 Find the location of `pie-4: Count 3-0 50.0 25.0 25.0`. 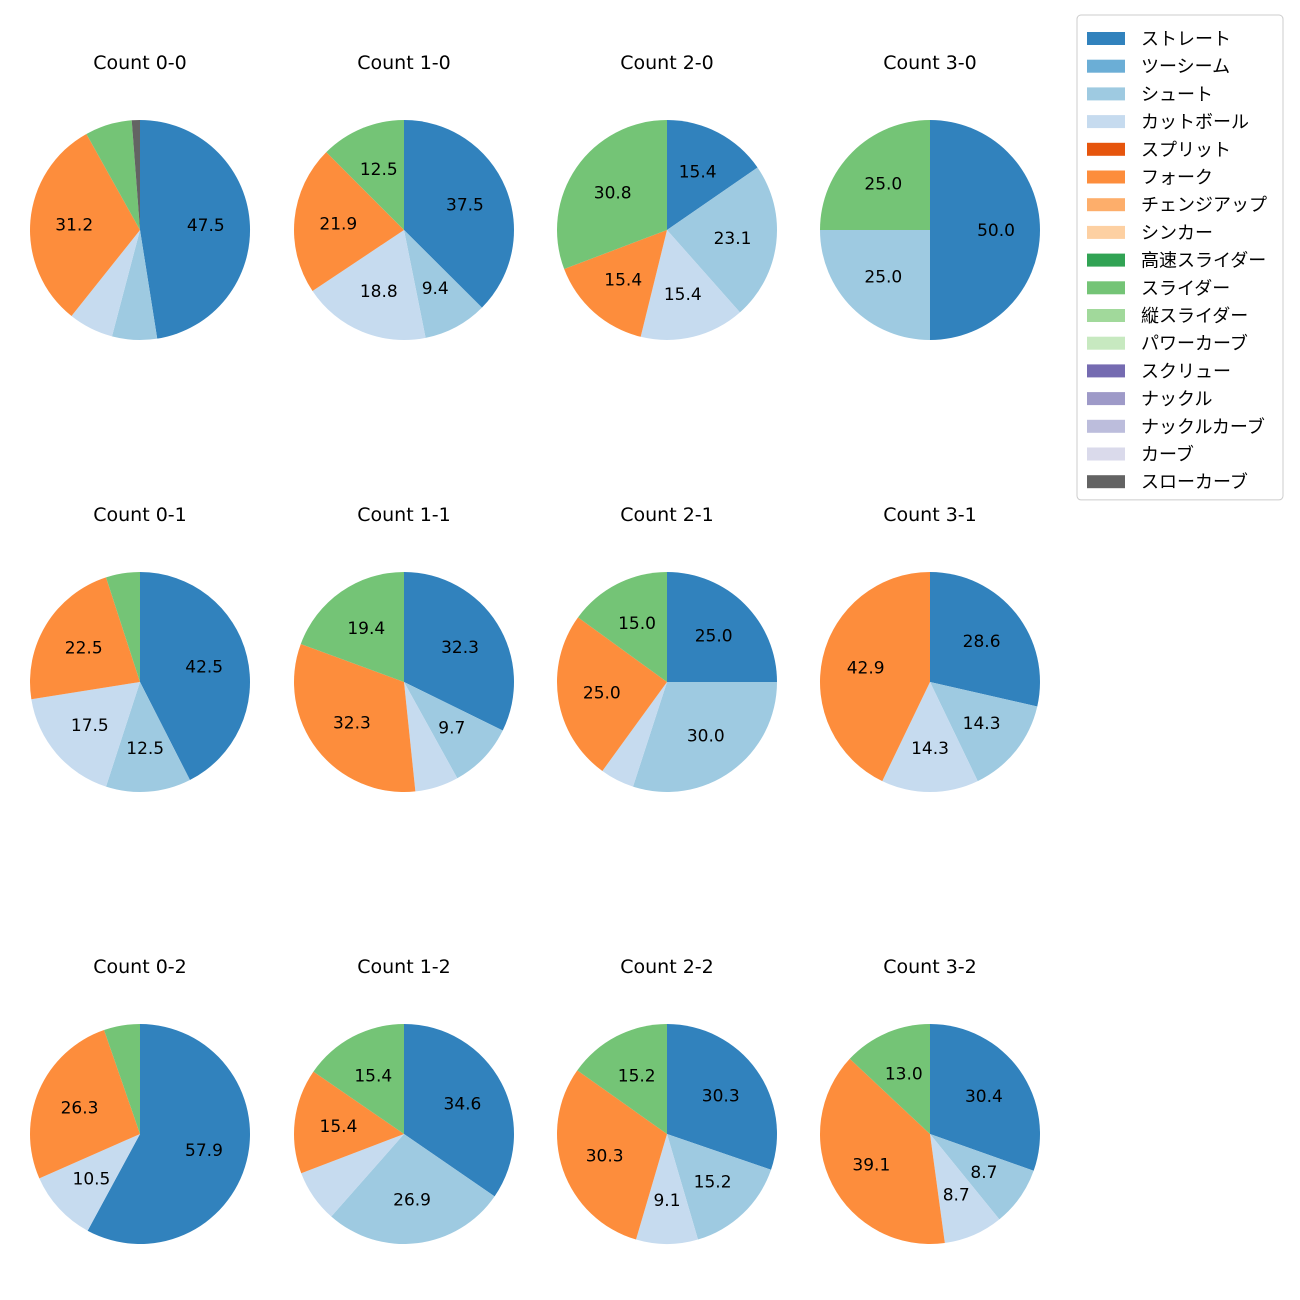

pie-4: Count 3-0 50.0 25.0 25.0 is located at coordinates (930, 196).